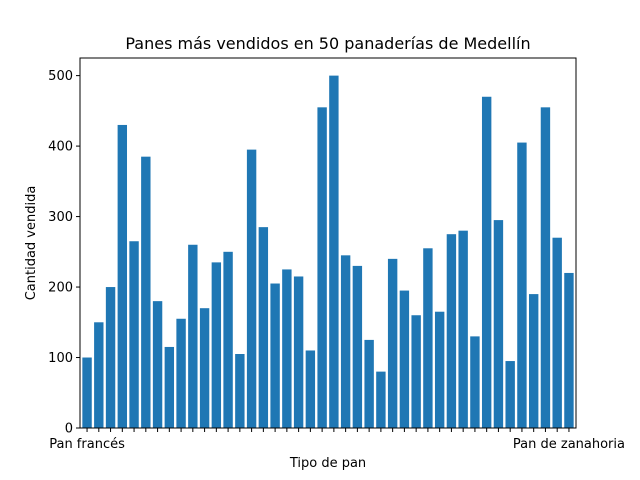 This screenshot has width=640, height=480. Describe the element at coordinates (60, 288) in the screenshot. I see `y-tick-label-200: 200` at that location.